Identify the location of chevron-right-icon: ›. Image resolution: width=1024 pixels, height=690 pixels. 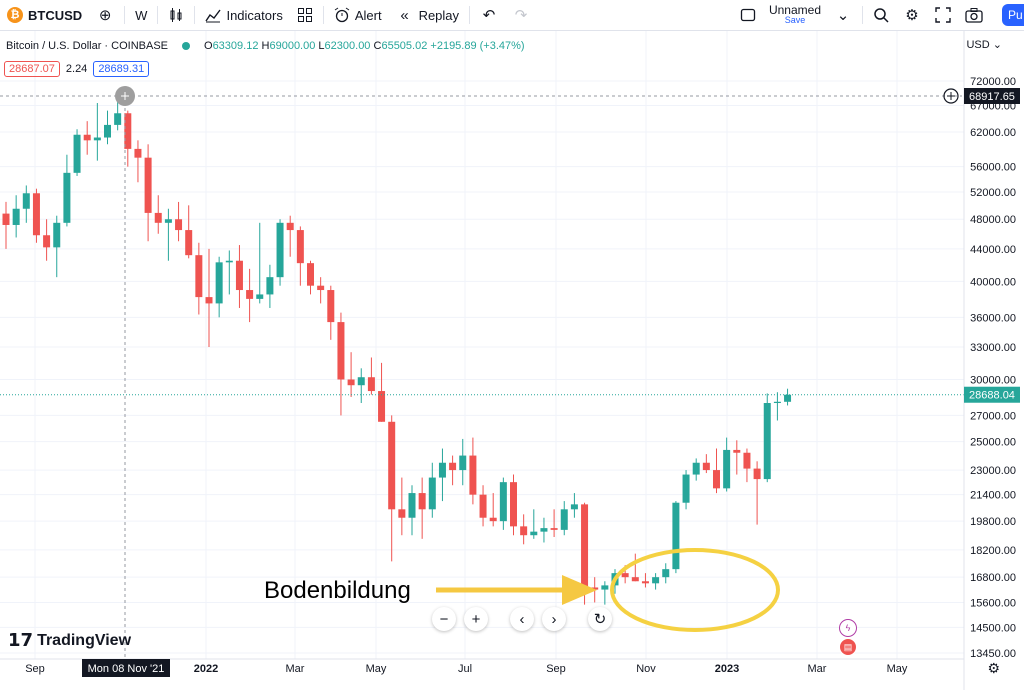
(554, 619).